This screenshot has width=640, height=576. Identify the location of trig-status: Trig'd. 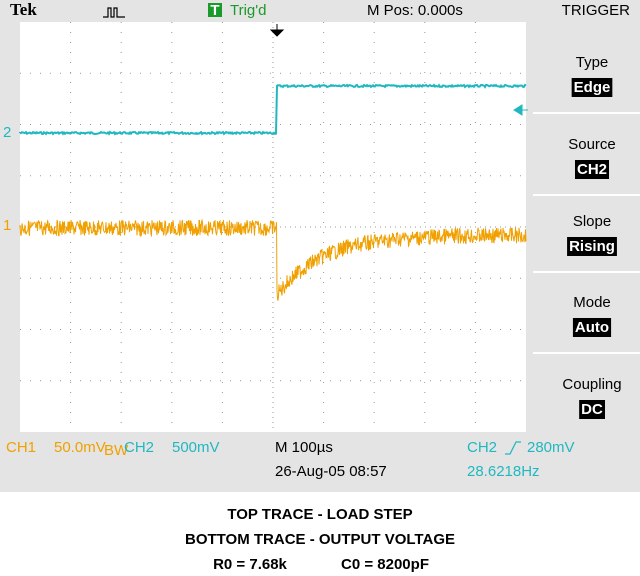
(248, 10).